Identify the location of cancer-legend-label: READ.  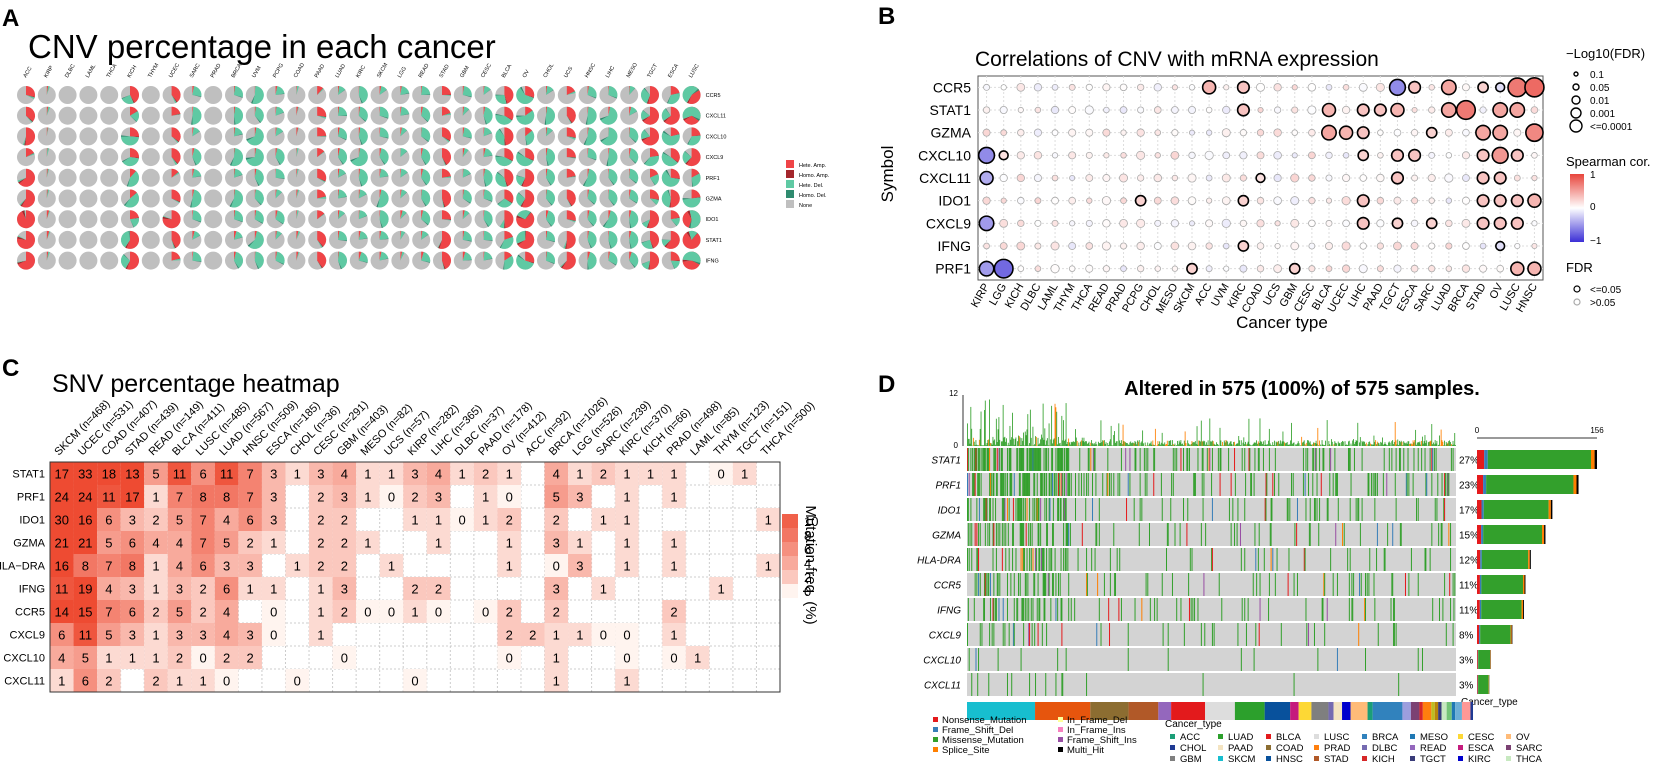
(1433, 748).